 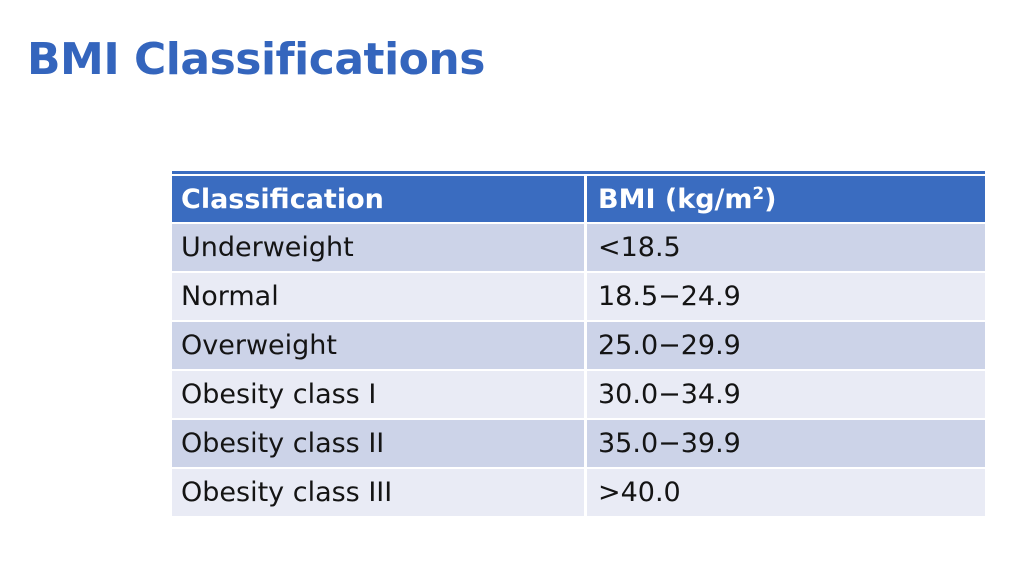 What do you see at coordinates (785, 493) in the screenshot?
I see `cell-bmi-range: >40.0` at bounding box center [785, 493].